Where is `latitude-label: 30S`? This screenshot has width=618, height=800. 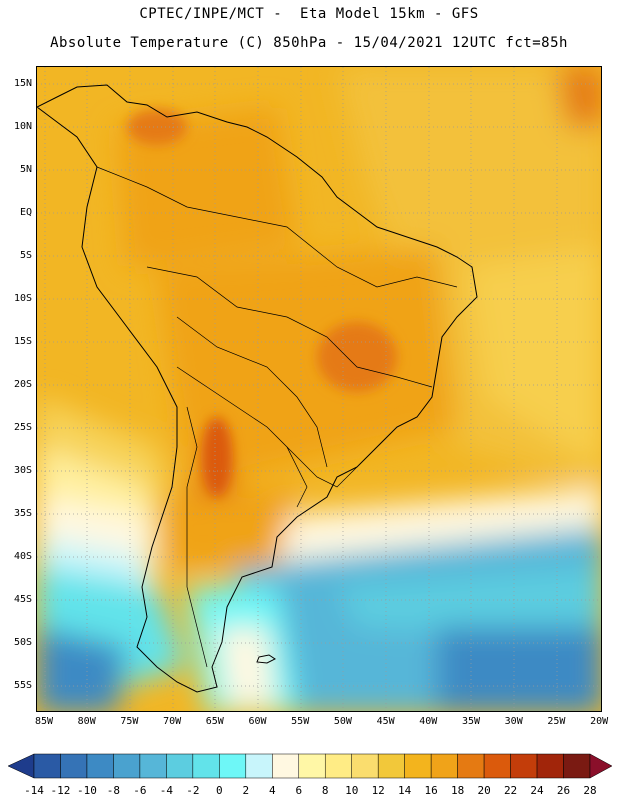 latitude-label: 30S is located at coordinates (22, 470).